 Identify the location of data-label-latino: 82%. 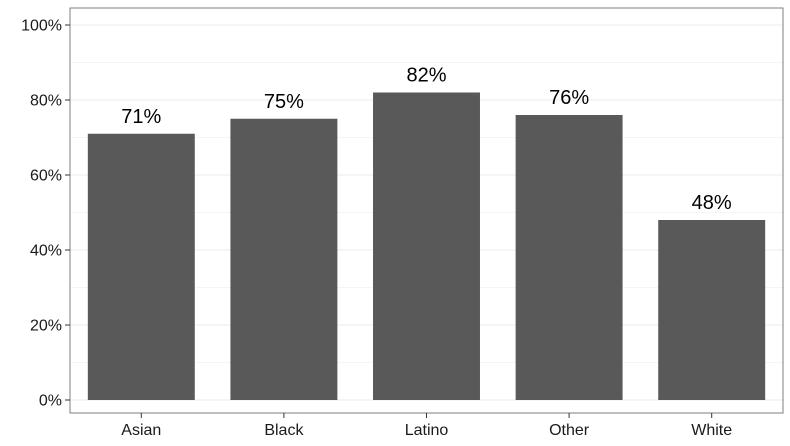
(426, 76).